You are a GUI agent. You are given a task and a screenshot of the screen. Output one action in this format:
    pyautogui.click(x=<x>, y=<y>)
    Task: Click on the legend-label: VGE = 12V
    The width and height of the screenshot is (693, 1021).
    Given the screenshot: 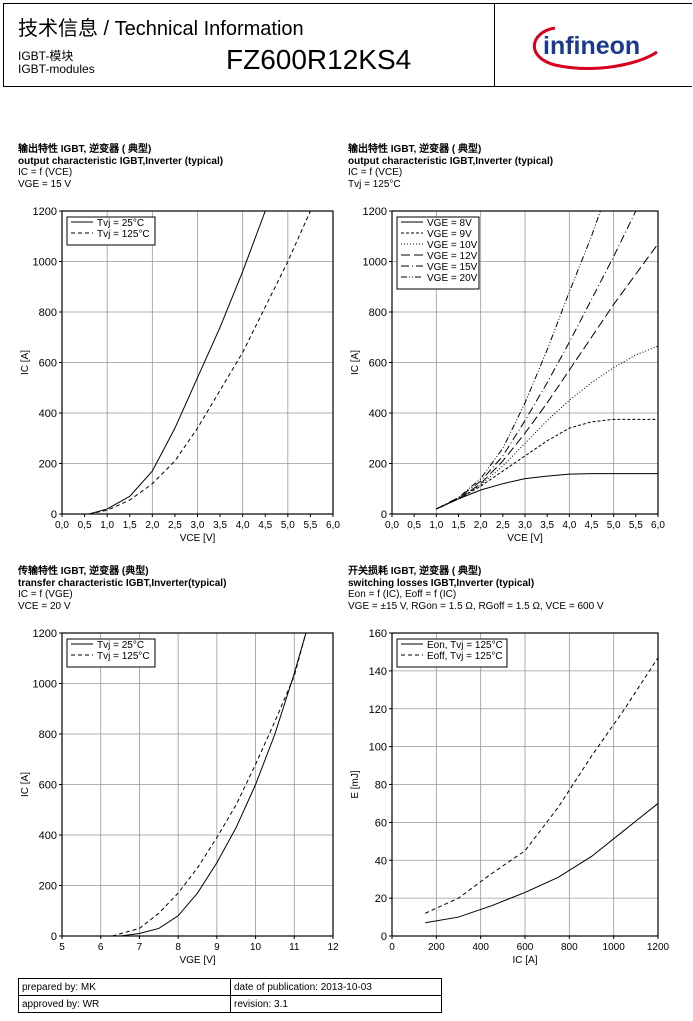 What is the action you would take?
    pyautogui.click(x=452, y=256)
    